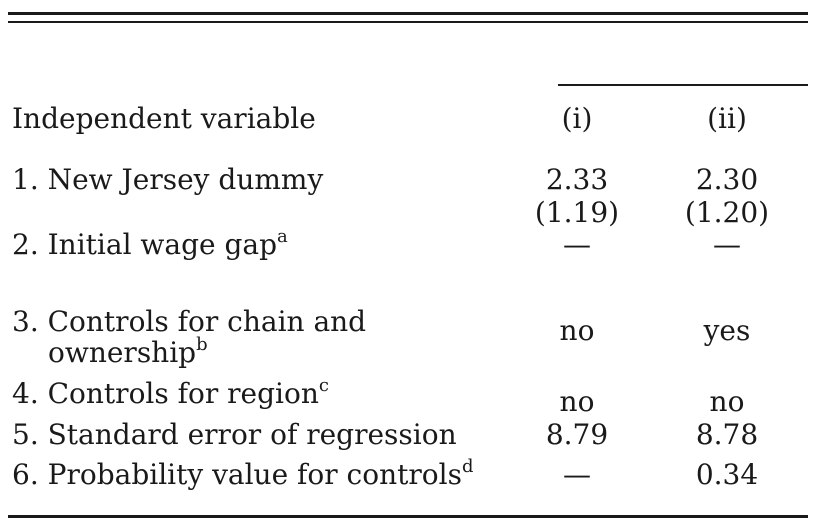 The width and height of the screenshot is (820, 526). What do you see at coordinates (727, 434) in the screenshot?
I see `row-5-col-ii: 8.78` at bounding box center [727, 434].